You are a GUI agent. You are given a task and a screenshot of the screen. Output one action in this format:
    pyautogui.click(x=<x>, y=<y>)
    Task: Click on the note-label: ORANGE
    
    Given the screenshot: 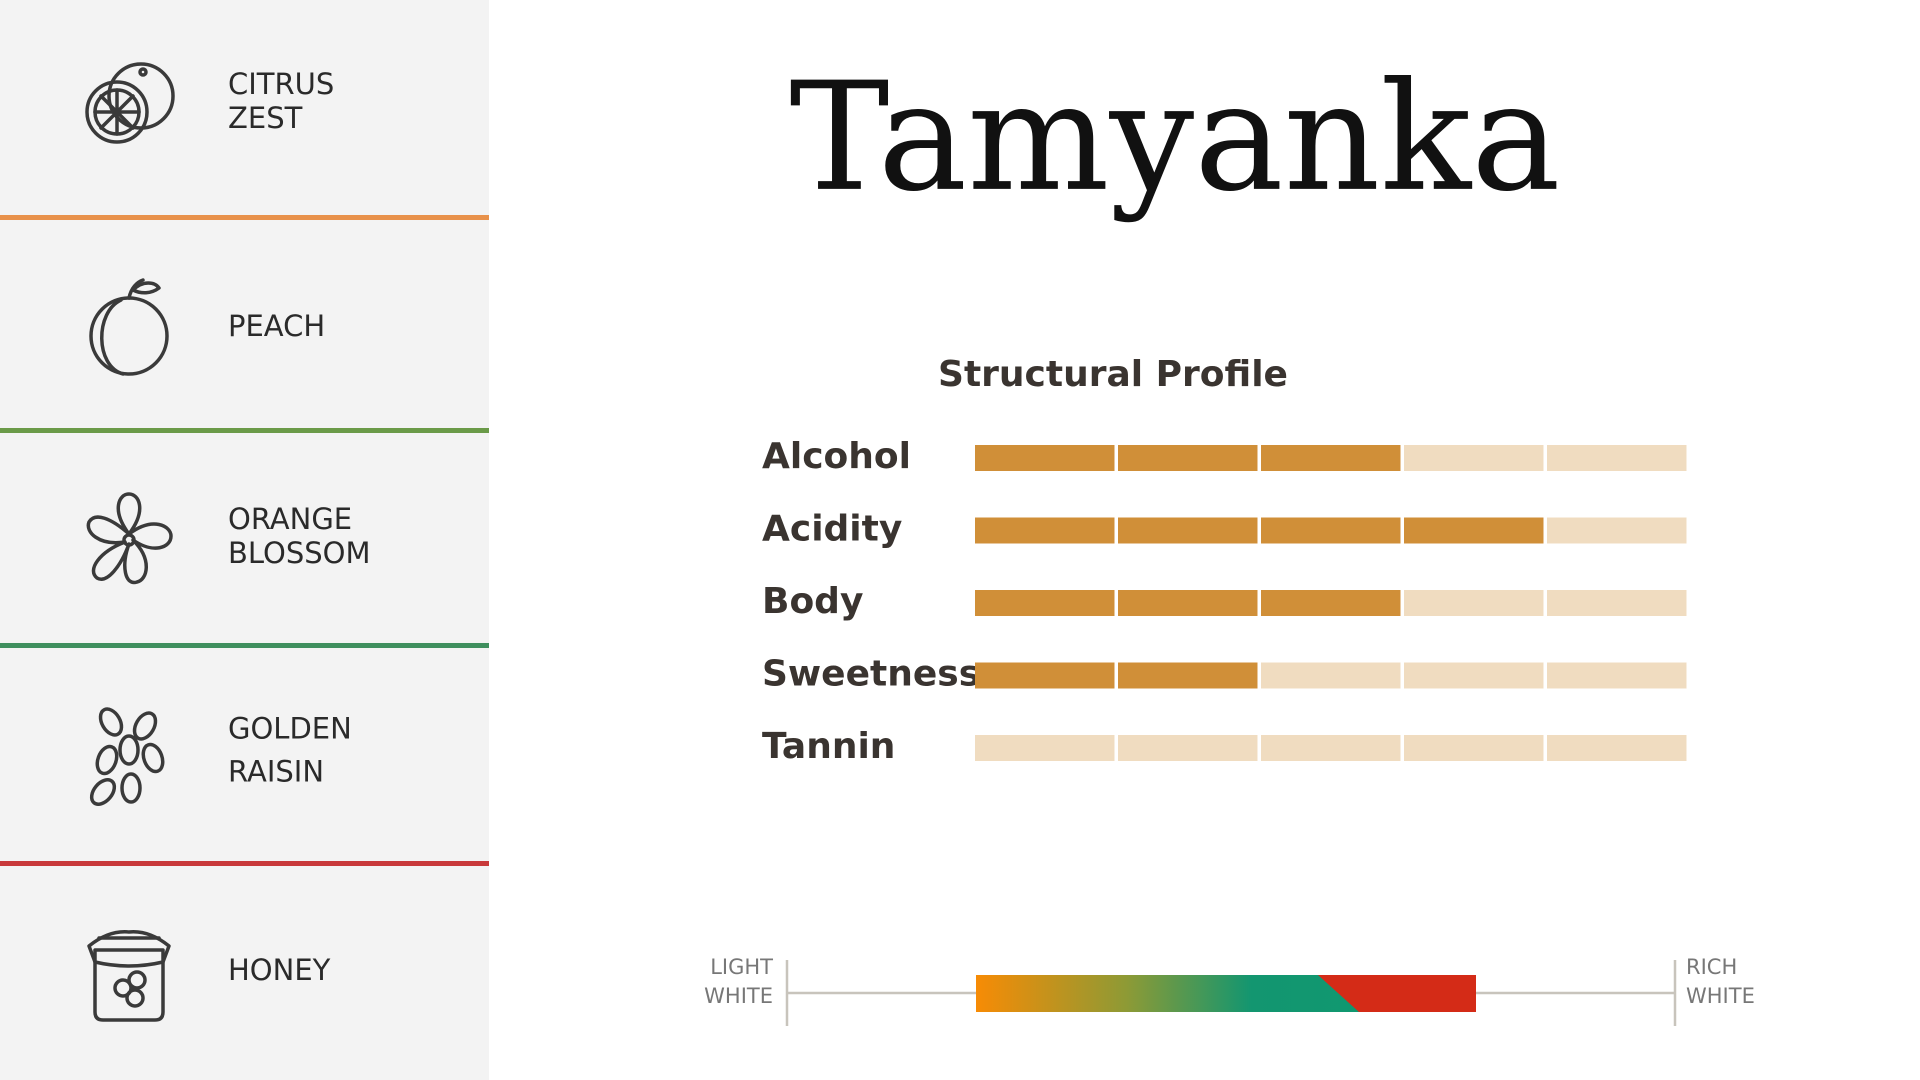 What is the action you would take?
    pyautogui.click(x=290, y=519)
    